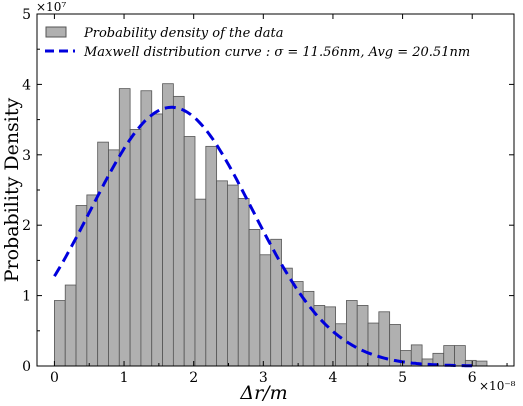 This screenshot has width=523, height=406. Describe the element at coordinates (263, 378) in the screenshot. I see `x-tick-label: 3` at that location.